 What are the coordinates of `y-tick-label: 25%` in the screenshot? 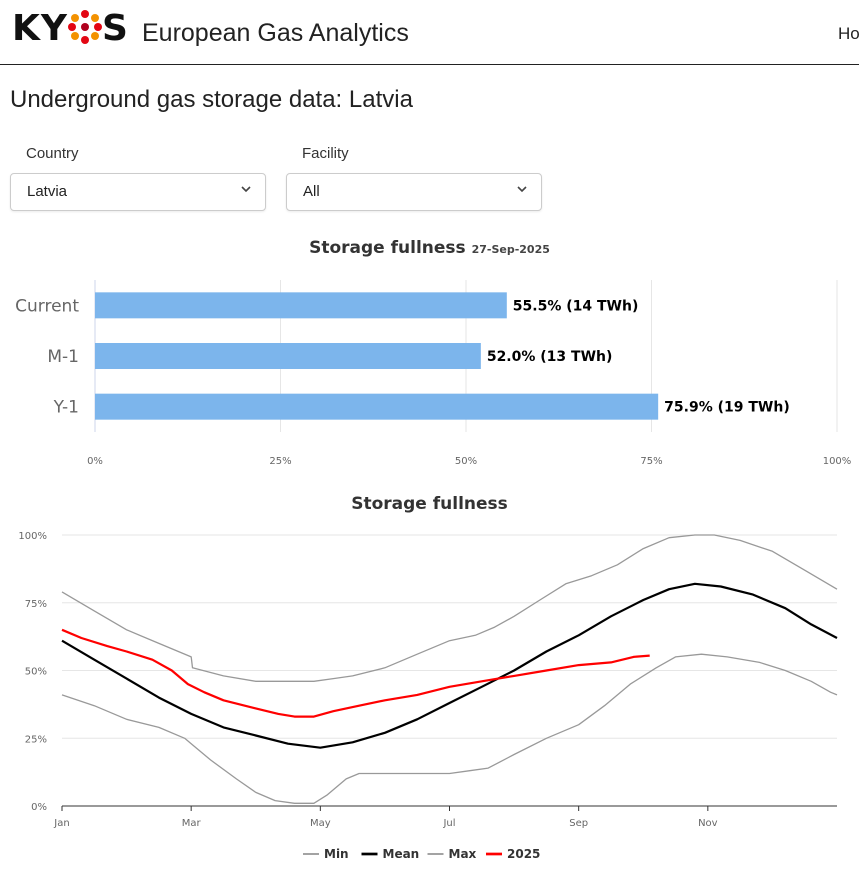 It's located at (36, 739).